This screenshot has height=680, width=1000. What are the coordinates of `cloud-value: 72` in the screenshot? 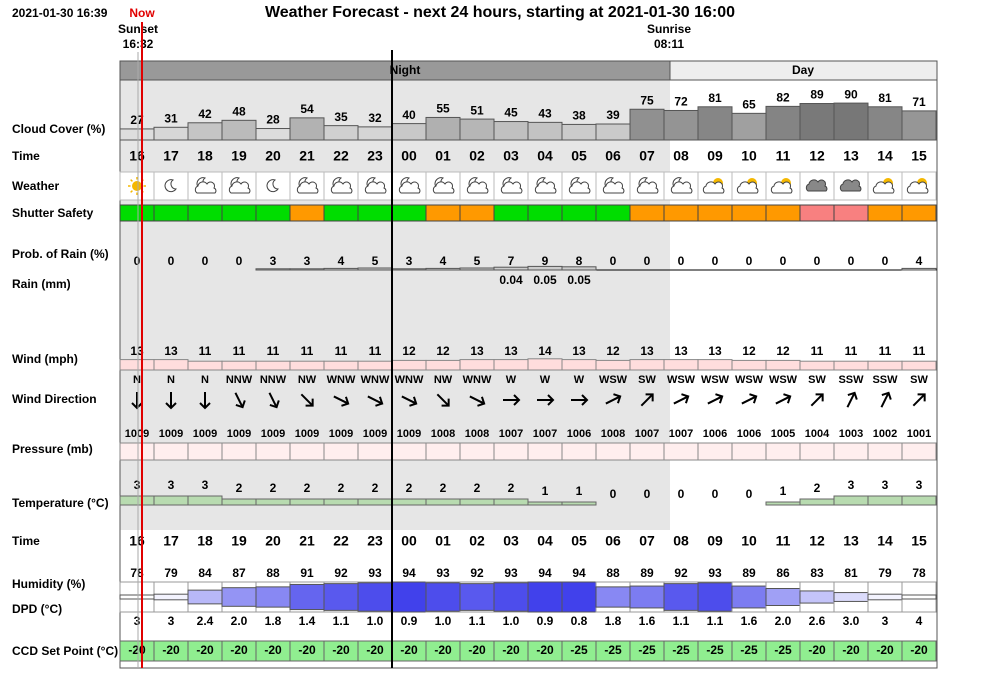 It's located at (681, 102).